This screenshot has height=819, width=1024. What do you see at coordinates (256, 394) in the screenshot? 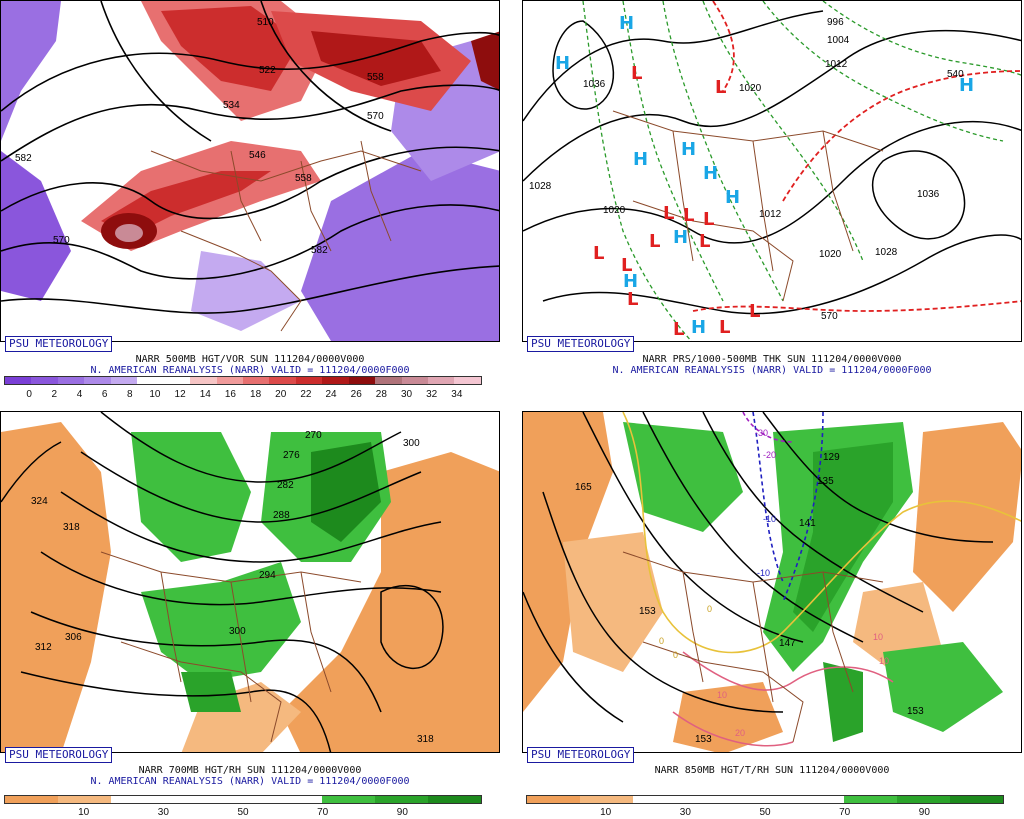
I see `legend-tick-label: 18` at bounding box center [256, 394].